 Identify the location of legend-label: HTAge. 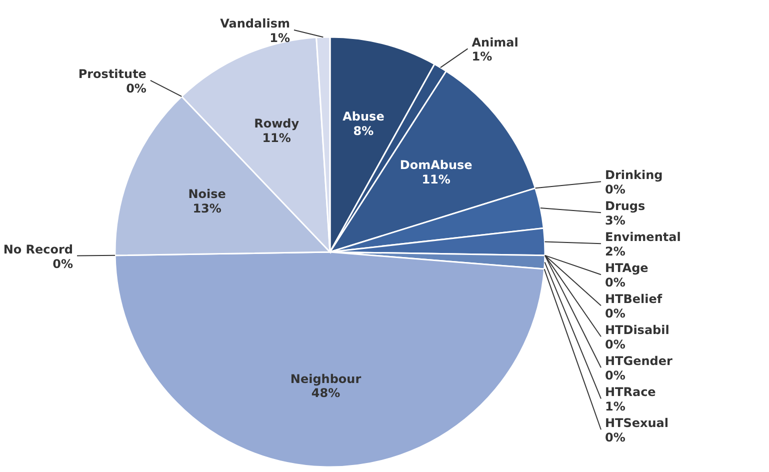
(626, 268).